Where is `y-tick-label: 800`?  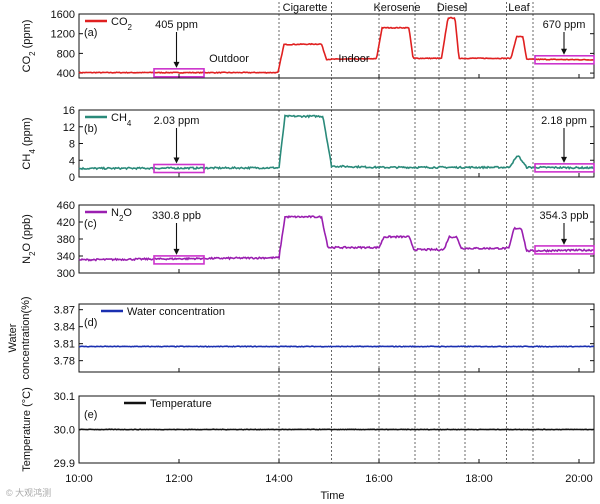
y-tick-label: 800 is located at coordinates (66, 54).